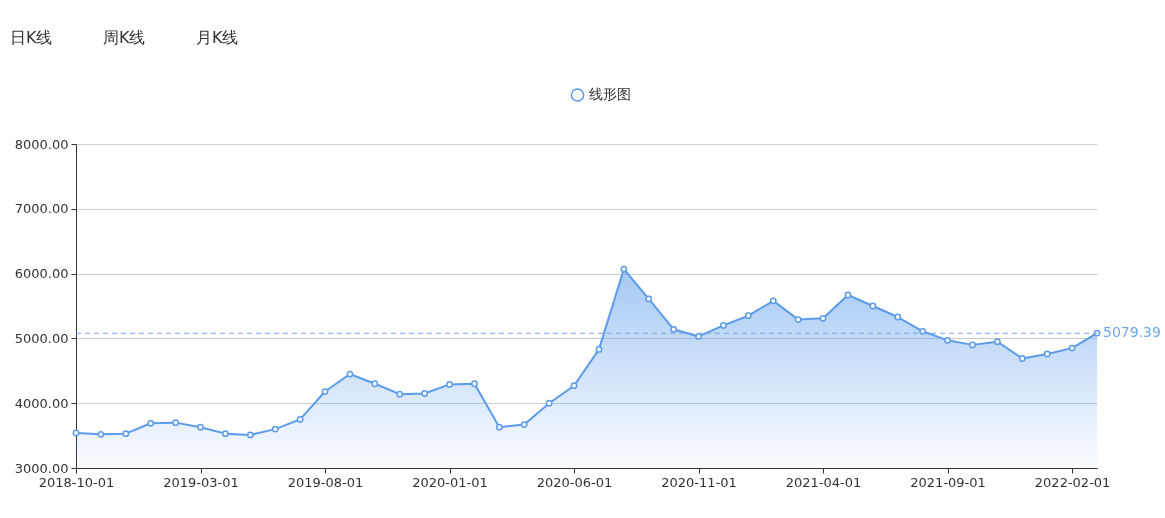 This screenshot has height=518, width=1165. Describe the element at coordinates (41, 403) in the screenshot. I see `y-tick-label: 4000.00` at that location.